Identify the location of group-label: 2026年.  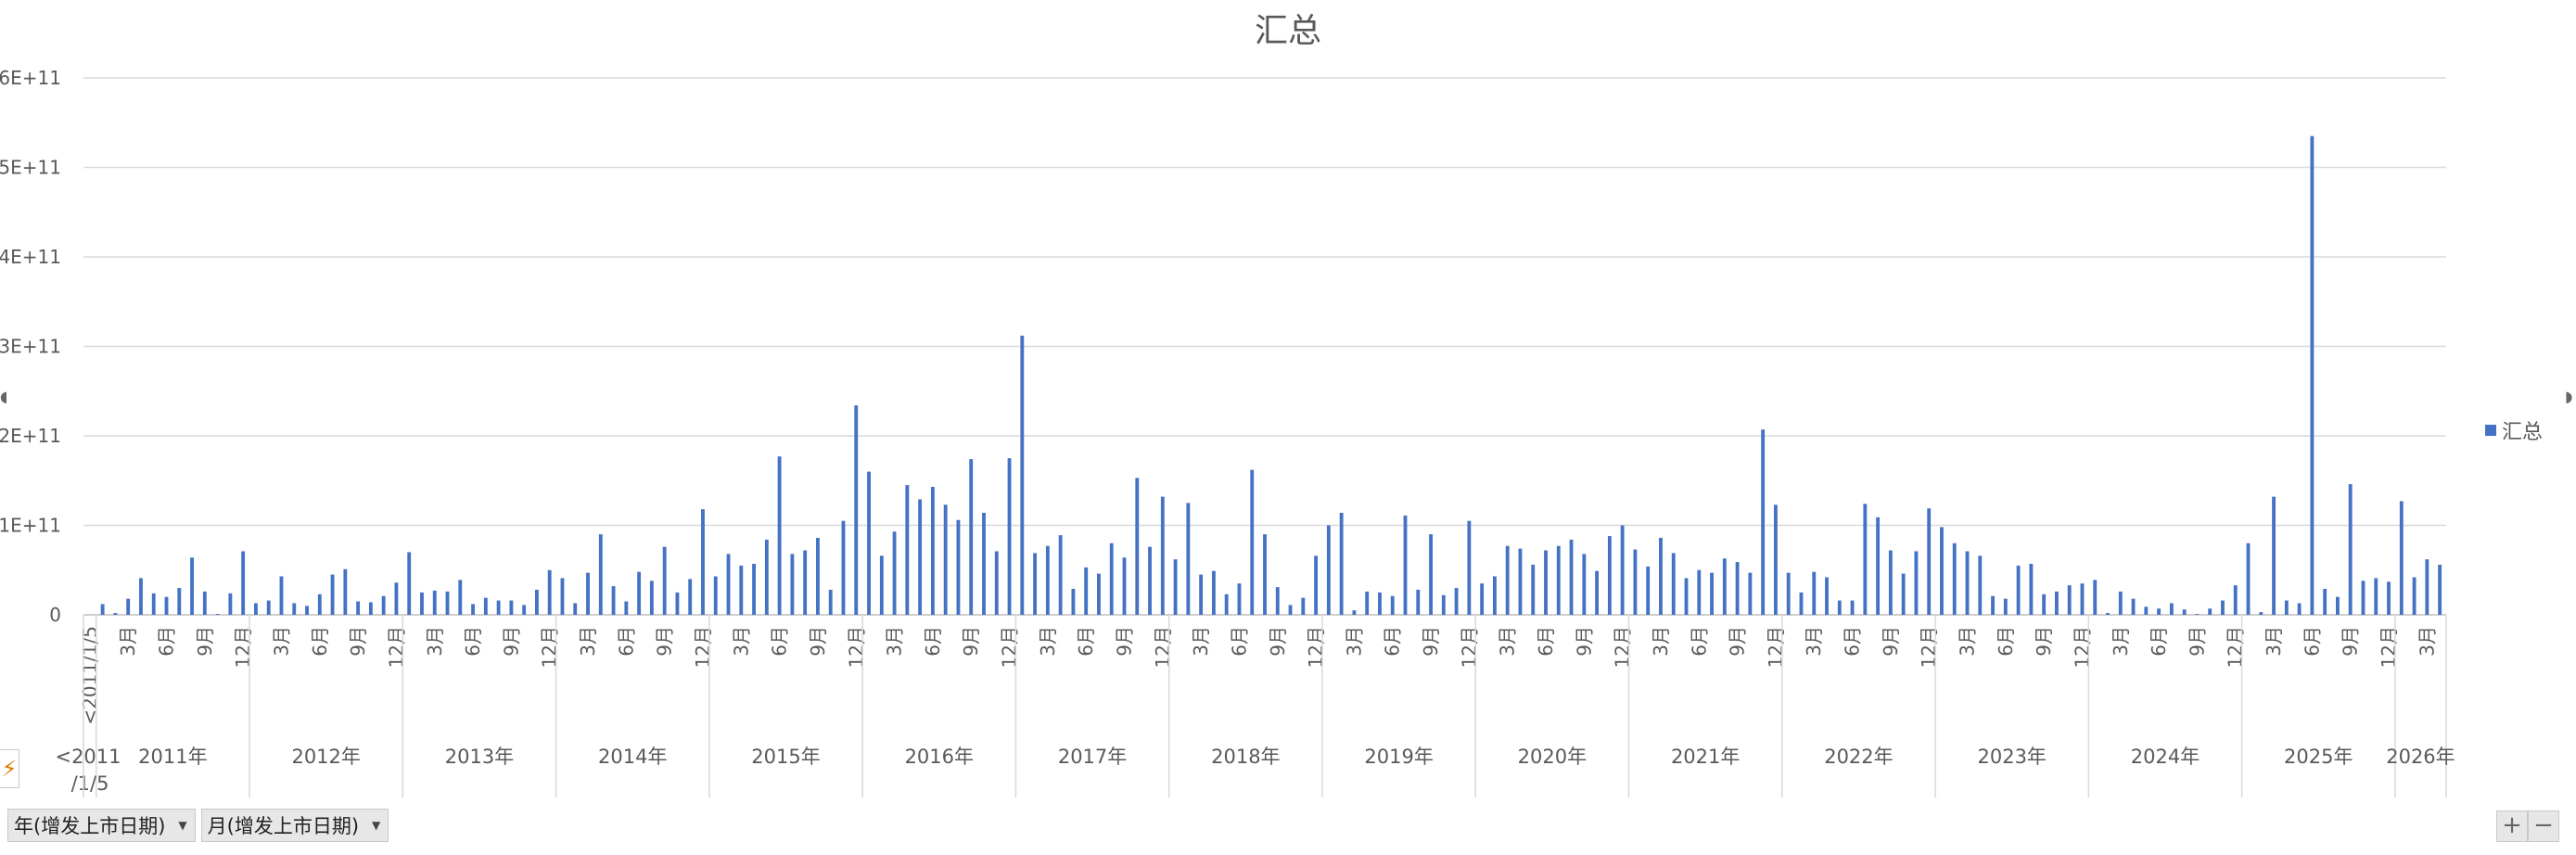
(2420, 757).